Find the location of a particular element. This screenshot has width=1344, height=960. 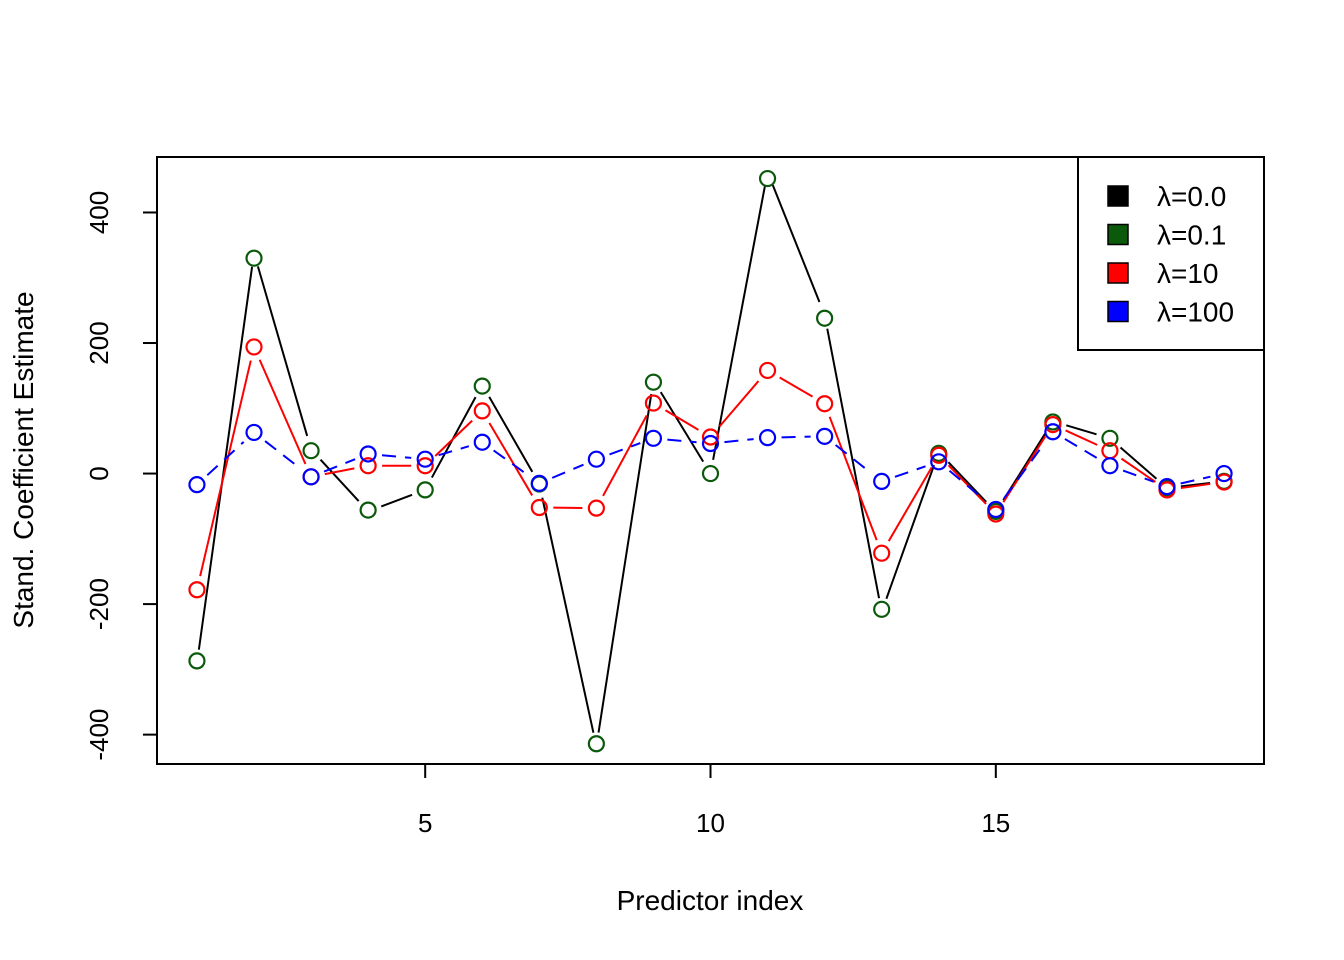

legend-label-3: λ=100 is located at coordinates (1195, 312).